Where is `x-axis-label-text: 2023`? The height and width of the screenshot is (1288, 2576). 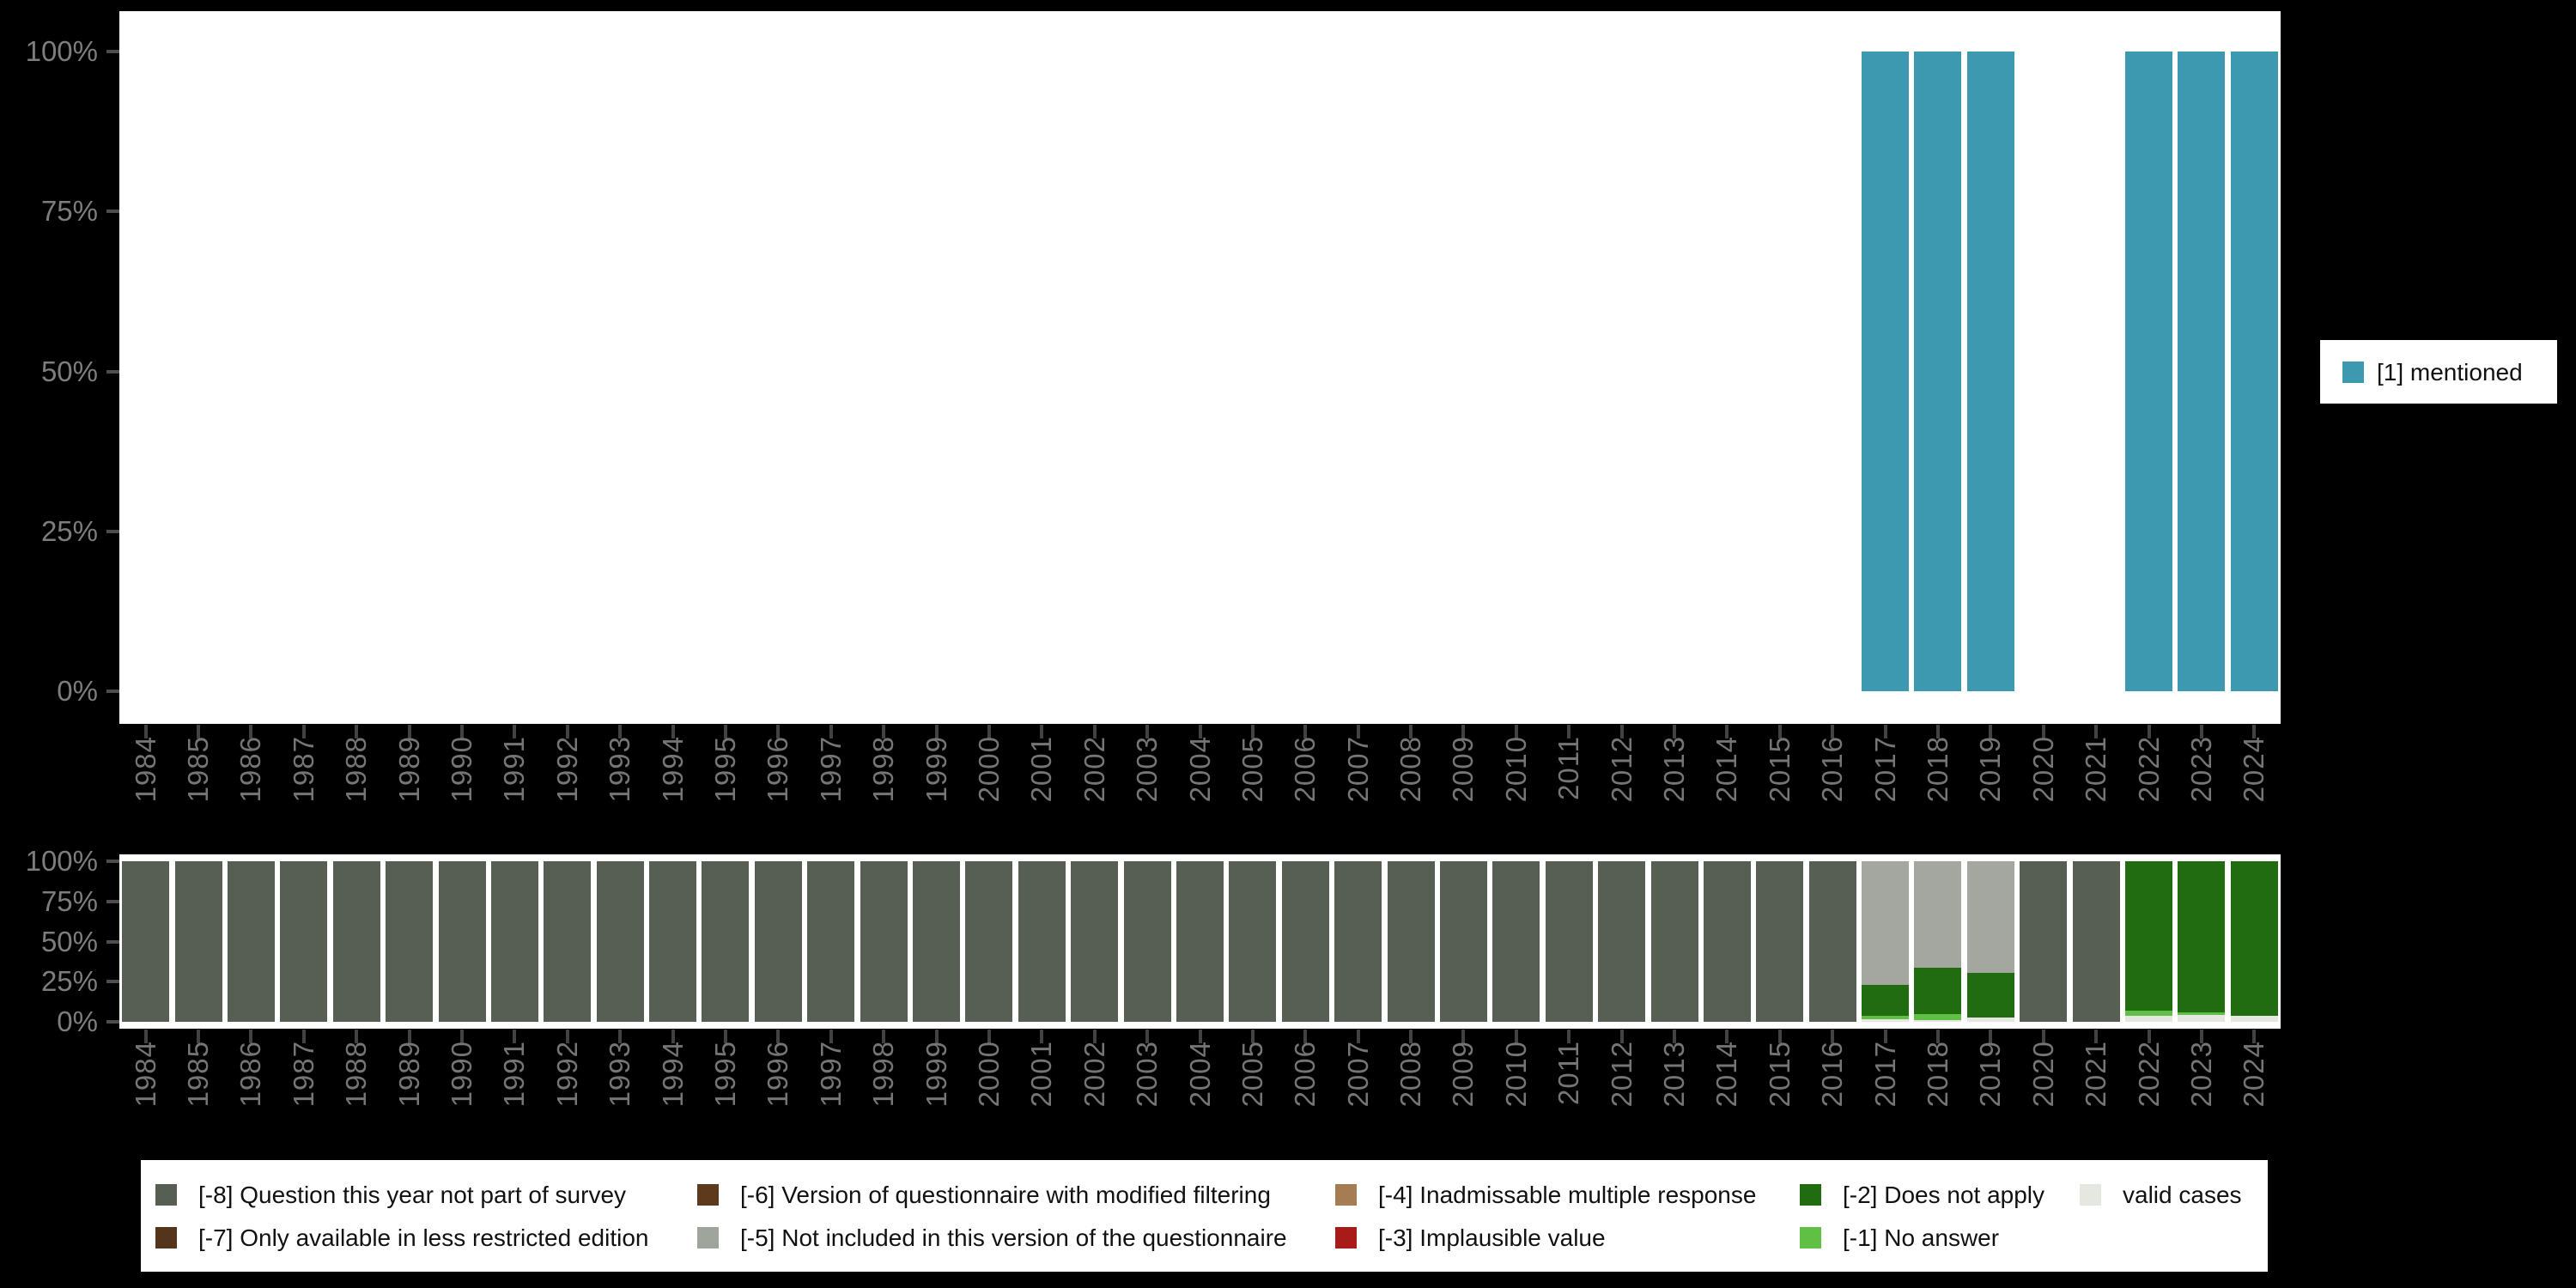 x-axis-label-text: 2023 is located at coordinates (2200, 770).